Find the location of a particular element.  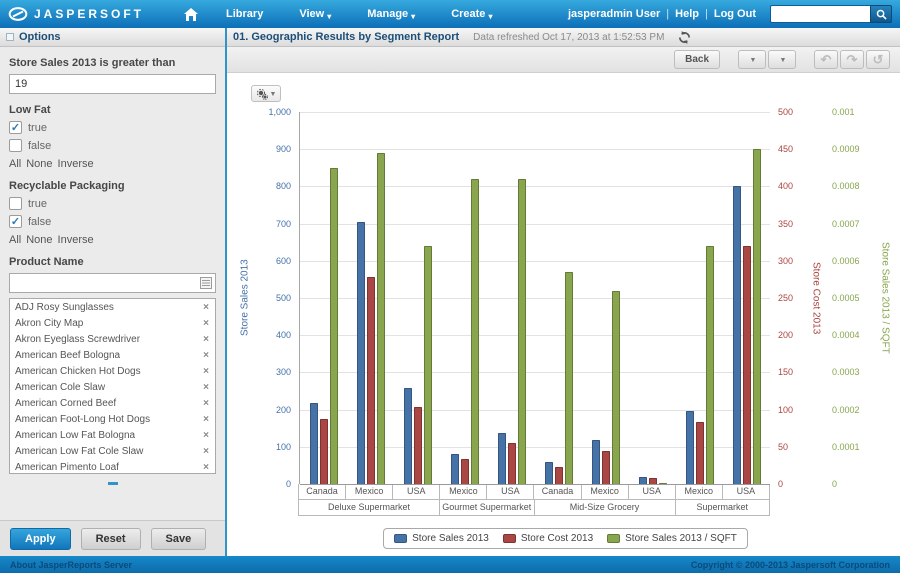

legend-item-store-sales-2013: Store Sales 2013 is located at coordinates (441, 538).